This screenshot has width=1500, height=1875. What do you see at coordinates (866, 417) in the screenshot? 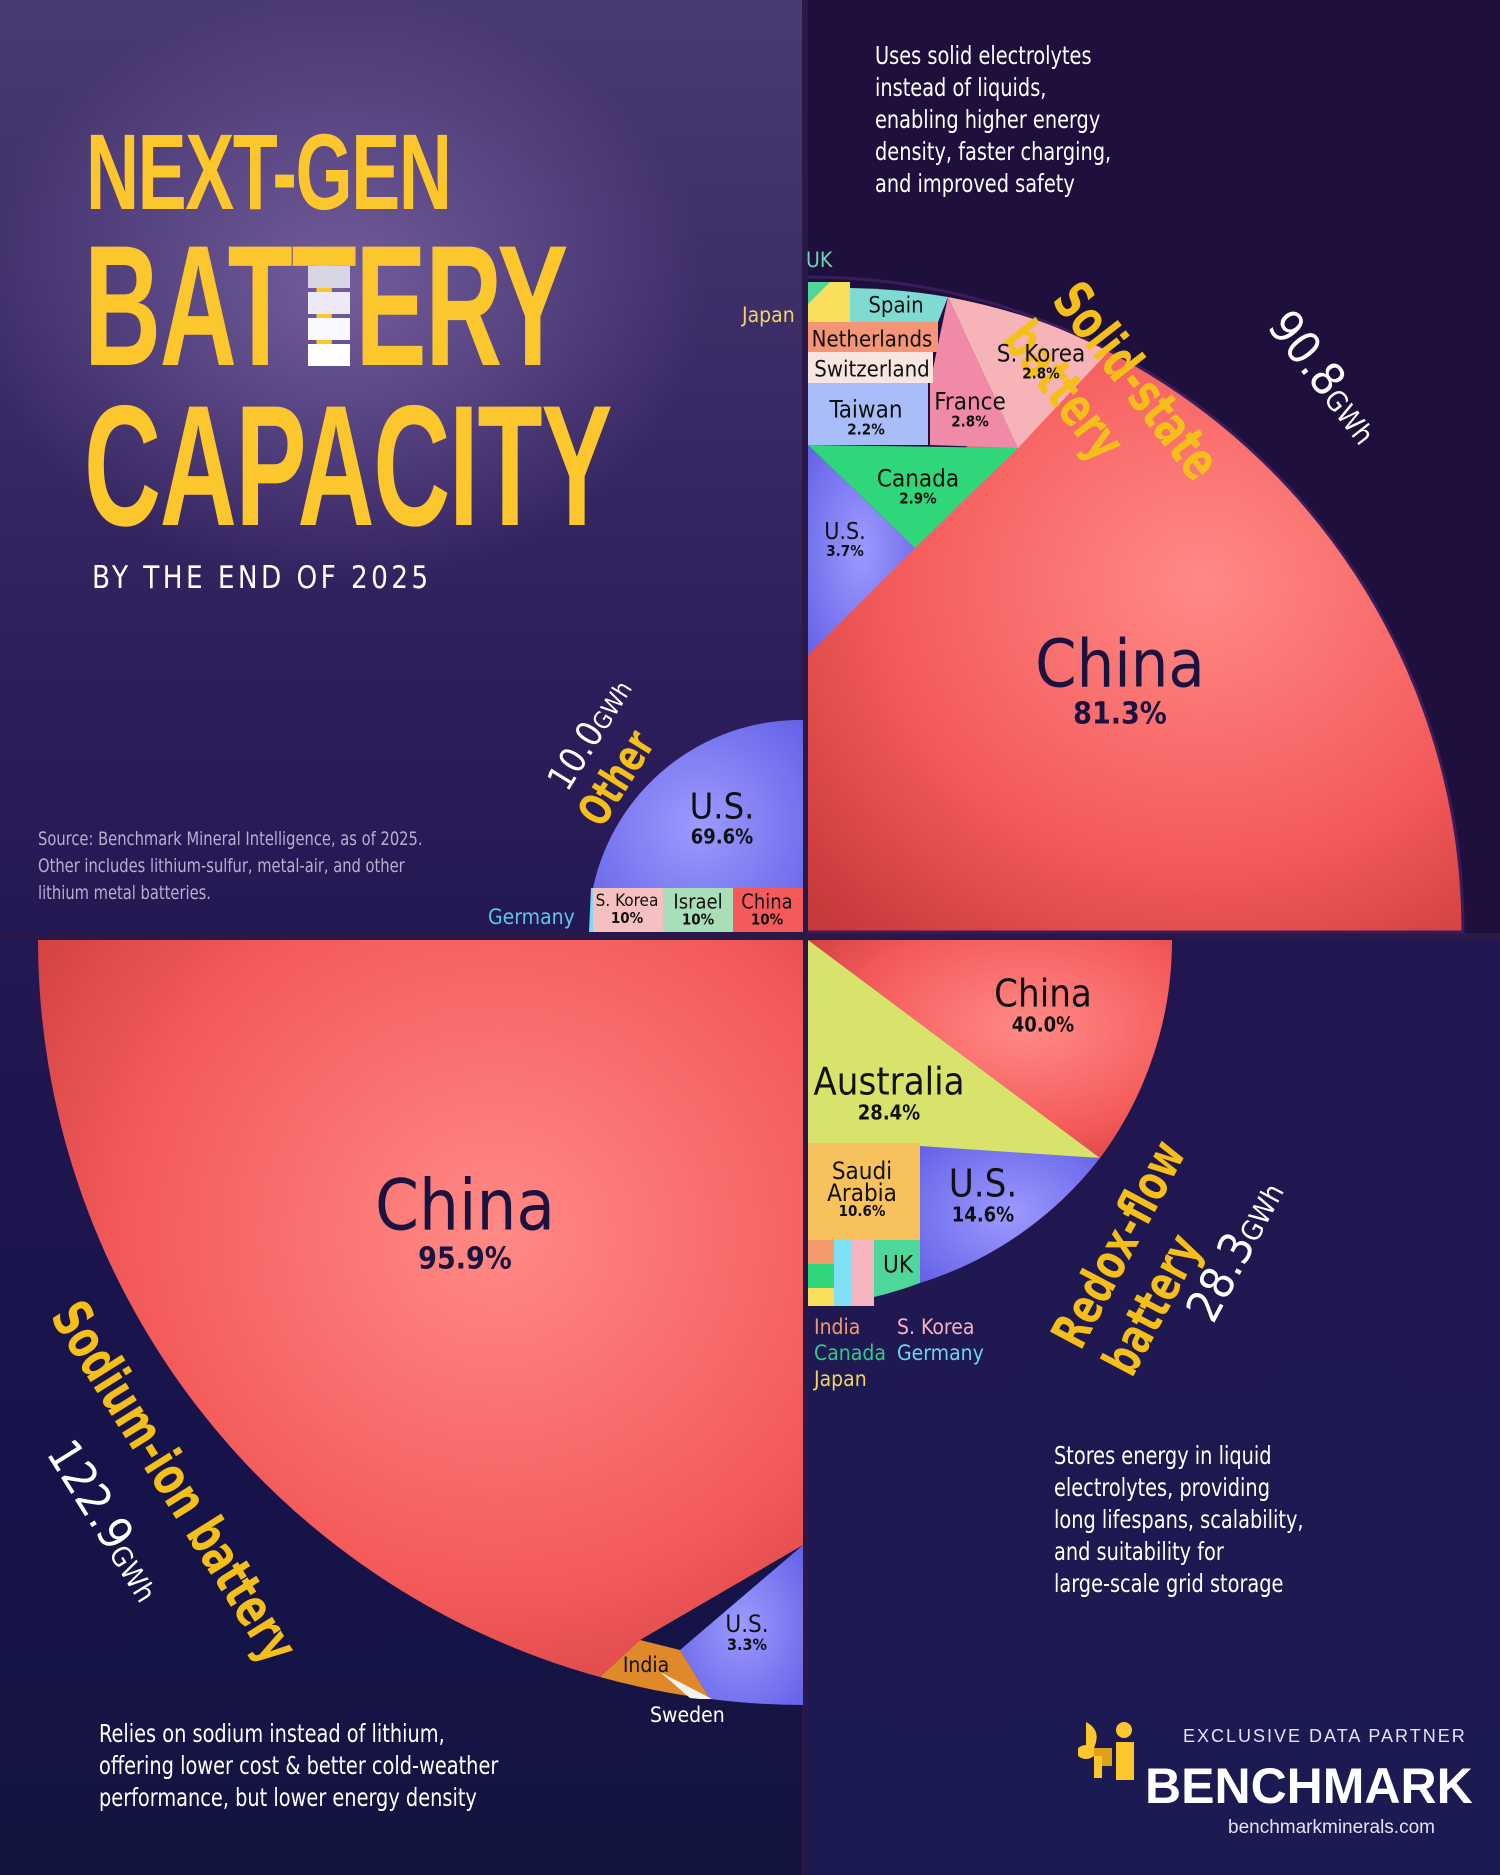
I see `label-solid-taiwan: Taiwan 2.2%` at bounding box center [866, 417].